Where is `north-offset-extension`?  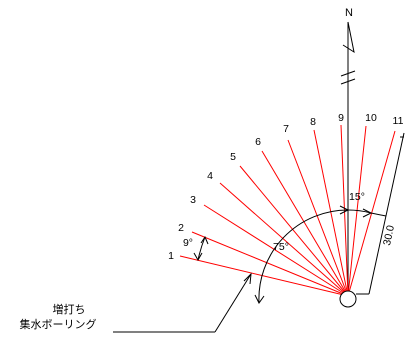
north-offset-extension is located at coordinates (378, 214).